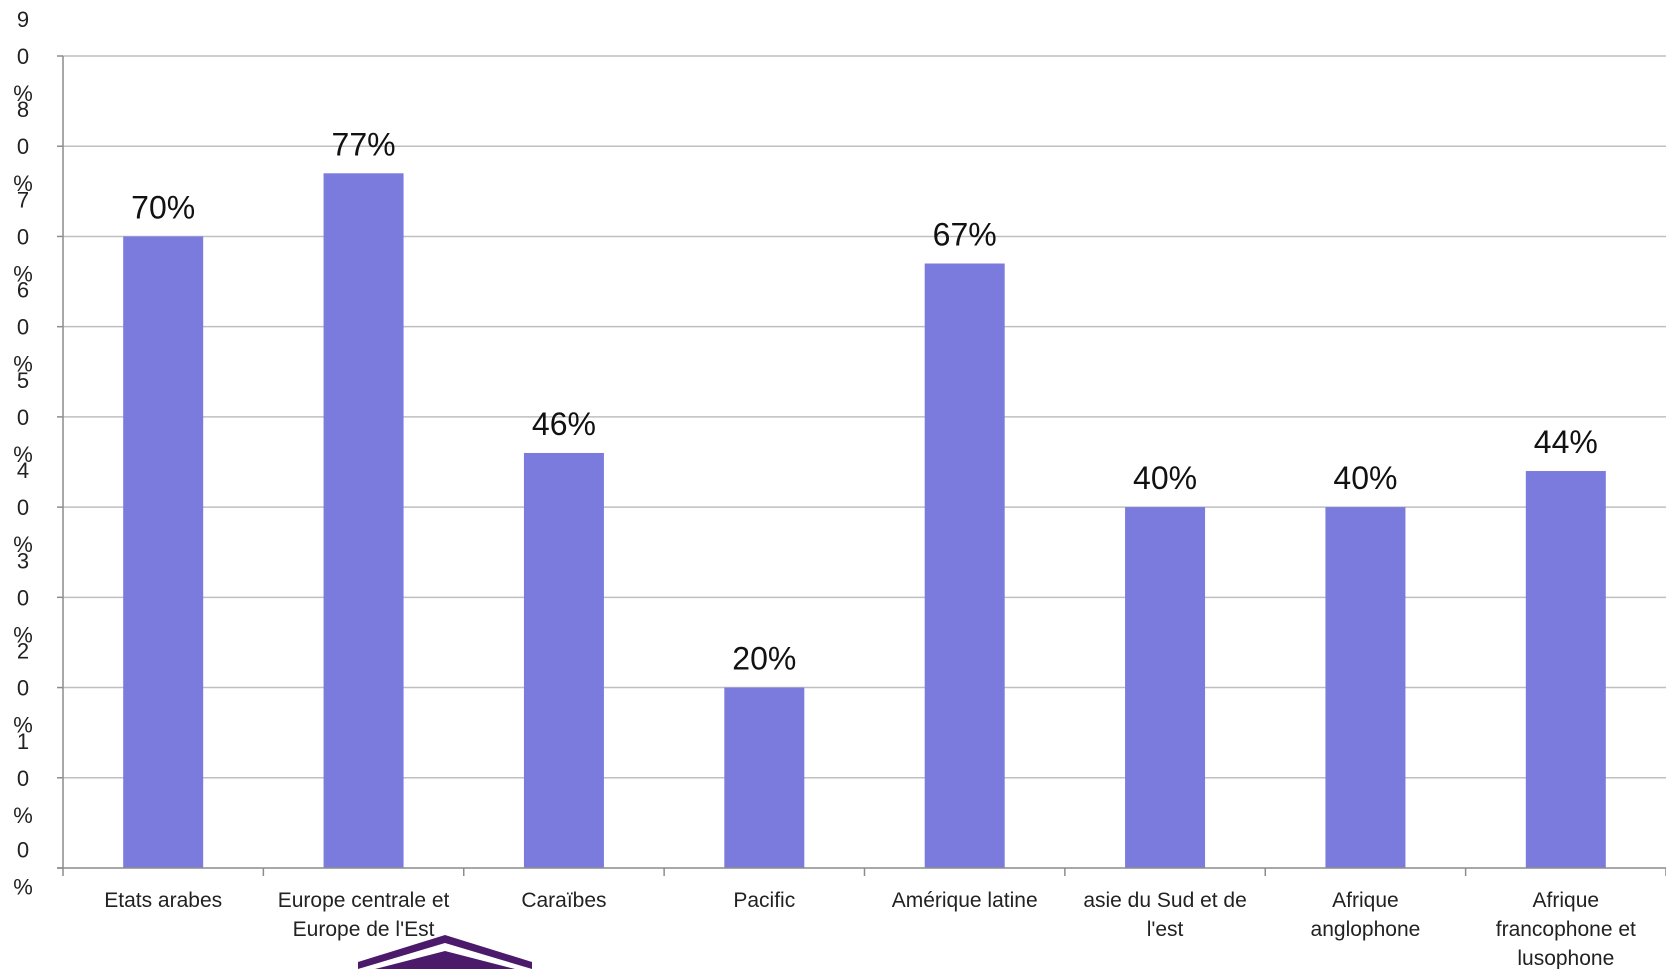 The image size is (1666, 969). I want to click on y-tick-label: 5 0%, so click(23, 417).